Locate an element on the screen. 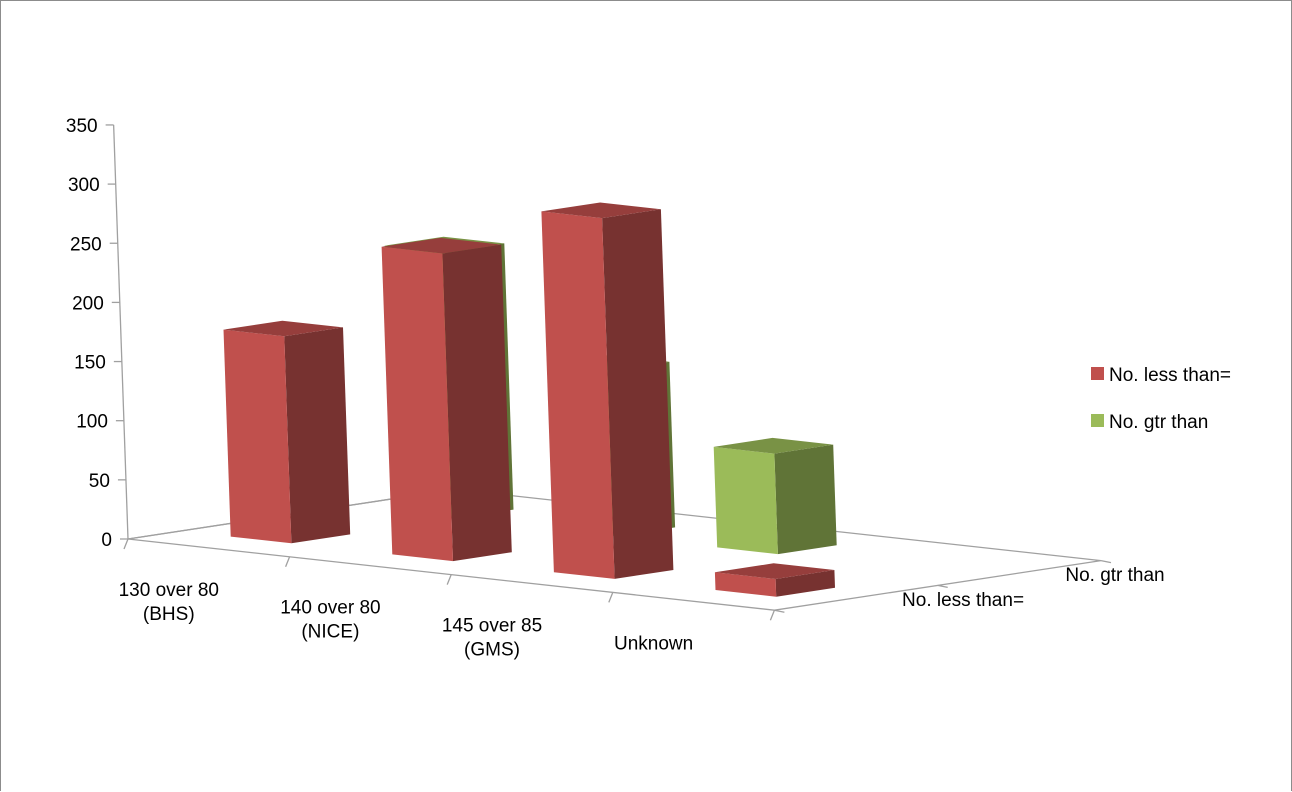 The width and height of the screenshot is (1292, 792). y-tick-label: 350 is located at coordinates (82, 126).